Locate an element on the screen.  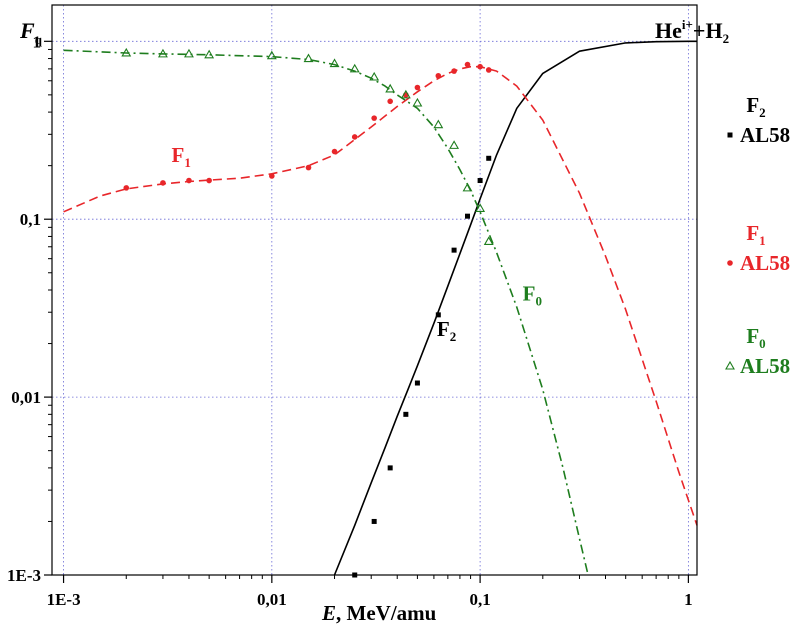
x-axis-label: E, MeV/amu is located at coordinates (379, 613).